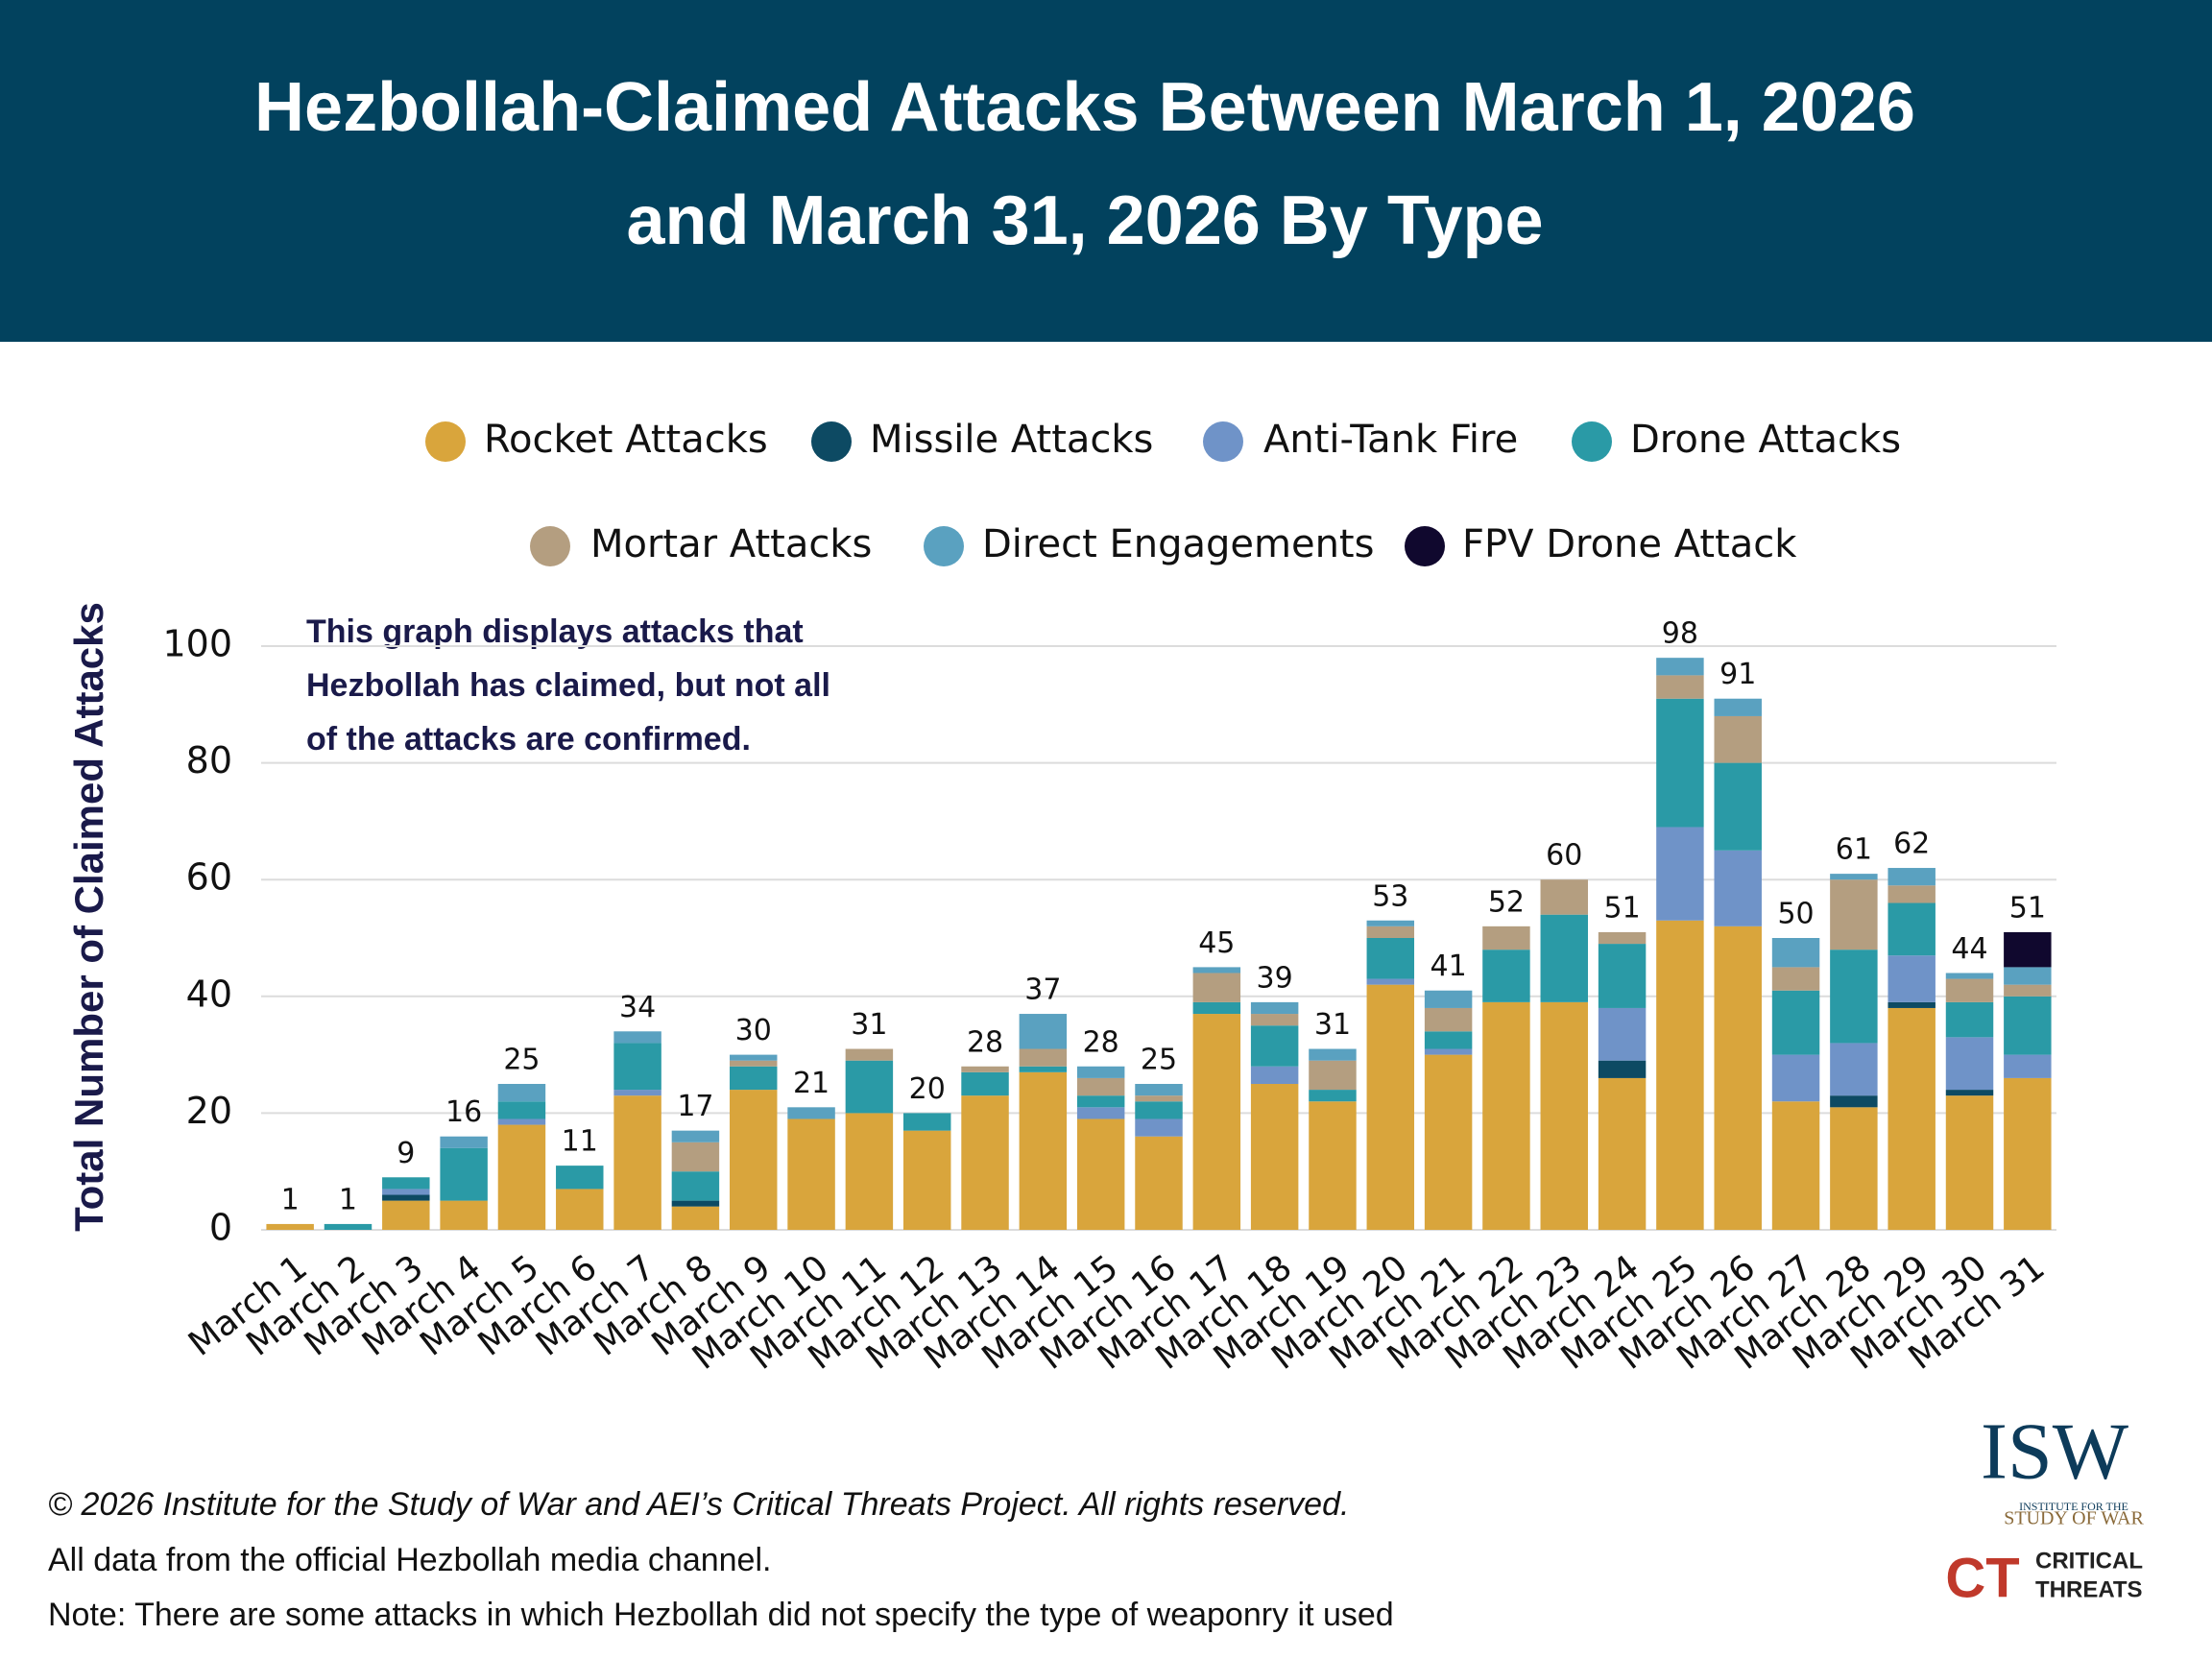  What do you see at coordinates (528, 739) in the screenshot?
I see `annotation: of the attacks are confirmed.` at bounding box center [528, 739].